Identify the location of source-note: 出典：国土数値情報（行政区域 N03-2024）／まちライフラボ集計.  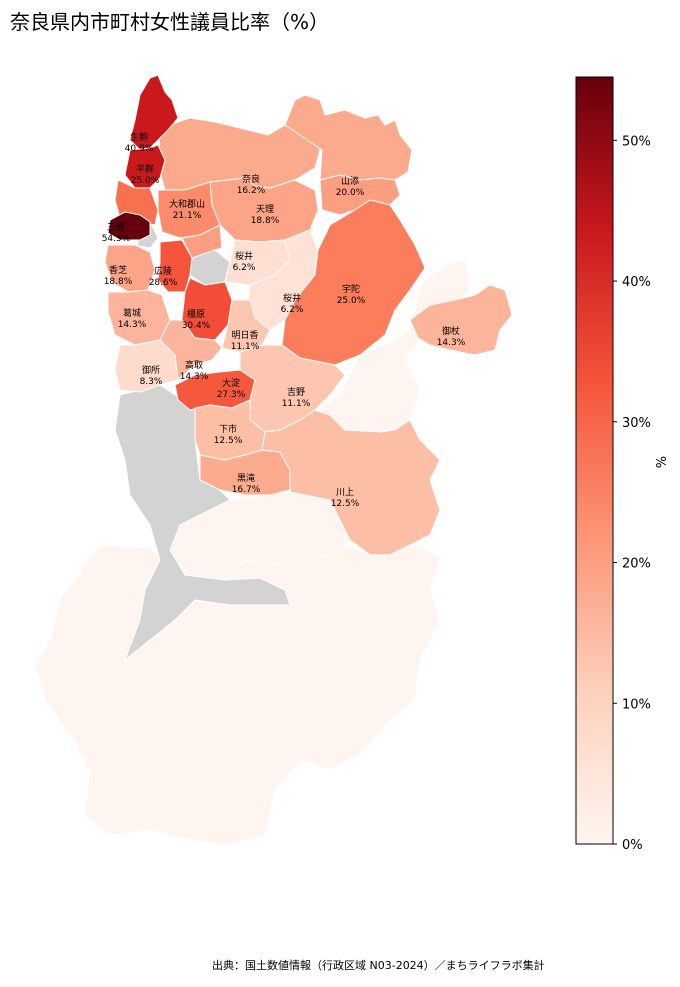
(378, 965).